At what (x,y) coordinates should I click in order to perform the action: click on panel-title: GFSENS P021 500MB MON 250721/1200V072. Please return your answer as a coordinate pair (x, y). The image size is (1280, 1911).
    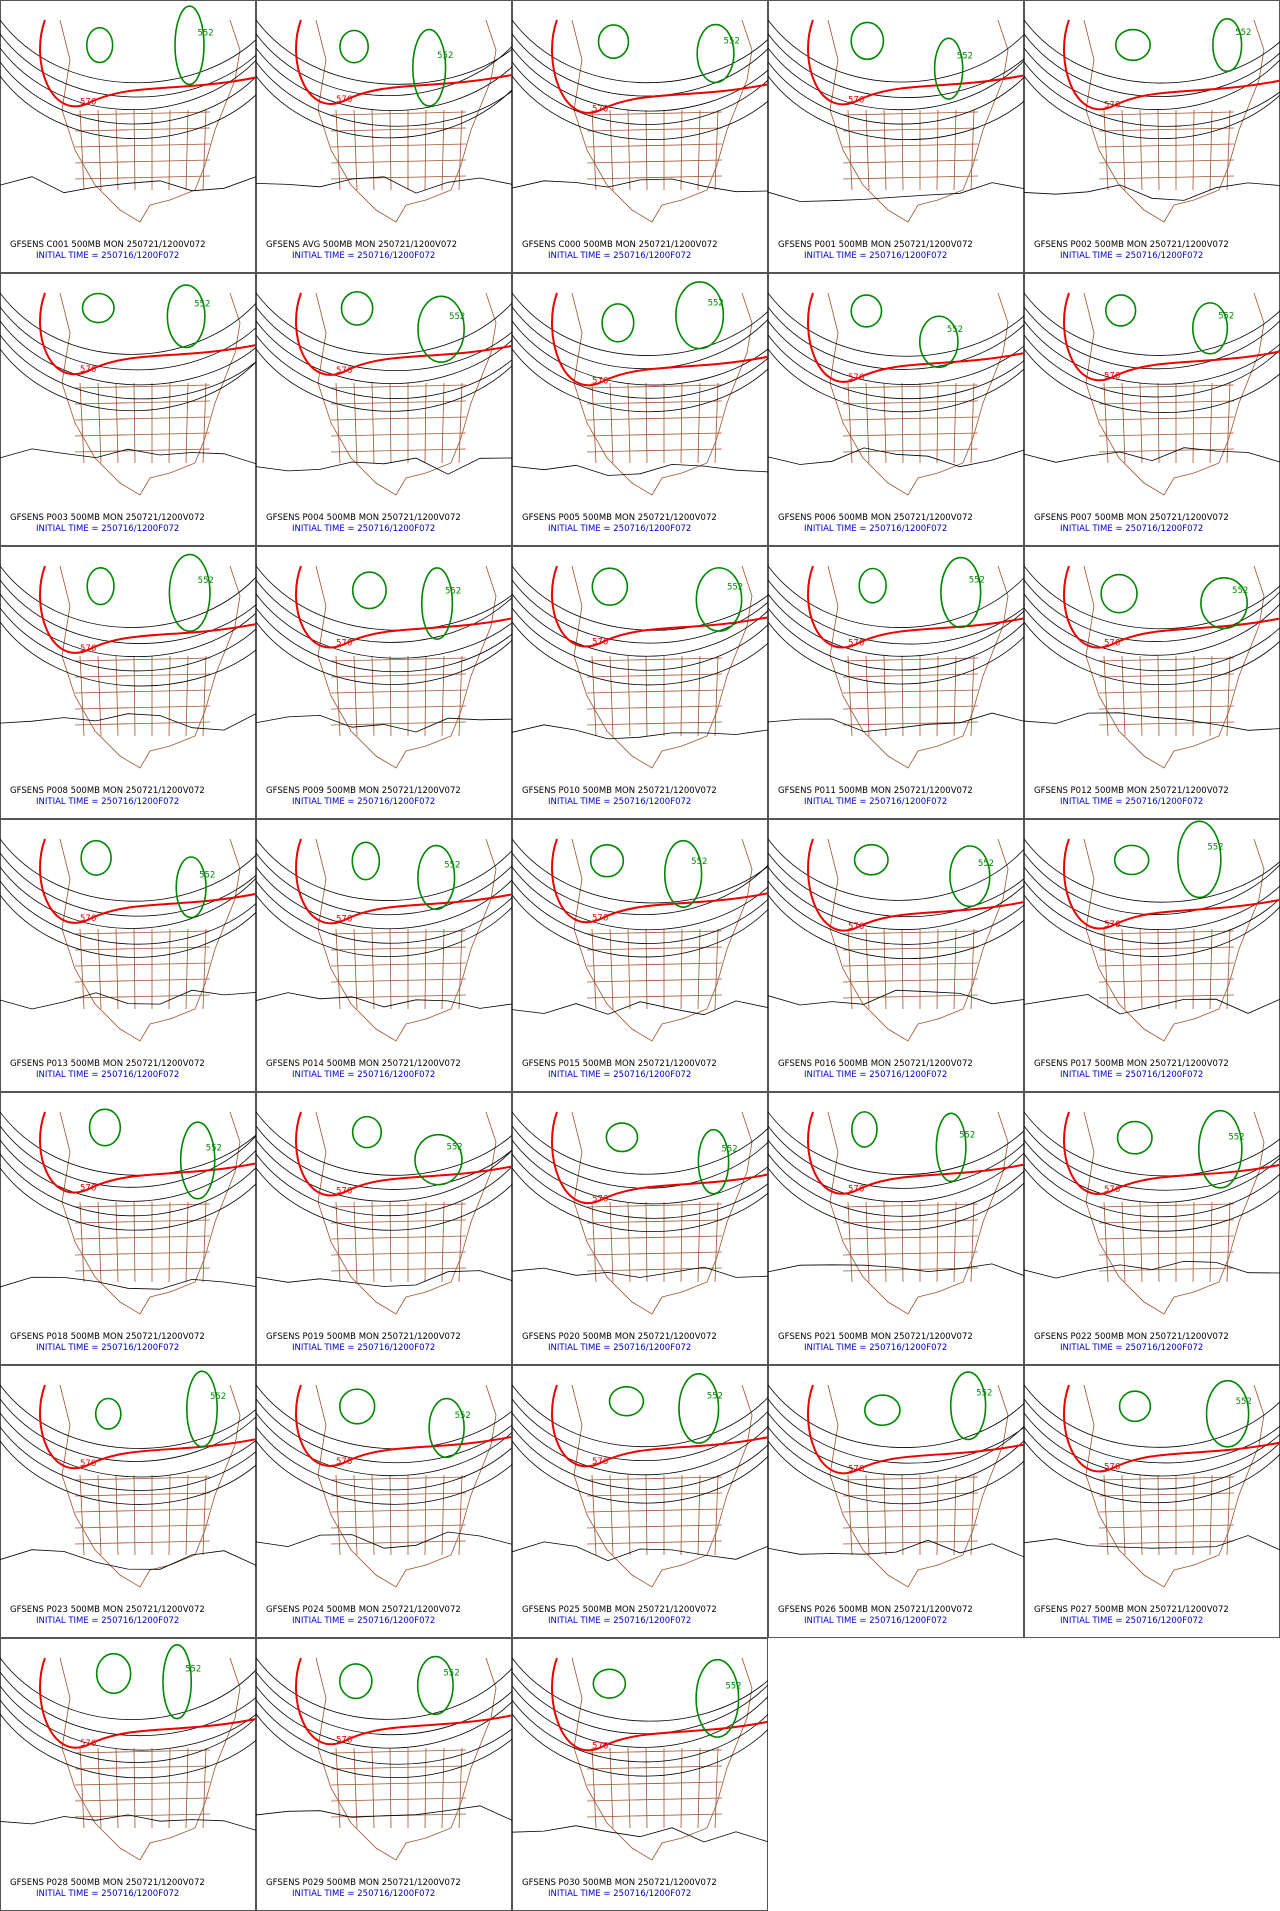
    Looking at the image, I should click on (875, 1337).